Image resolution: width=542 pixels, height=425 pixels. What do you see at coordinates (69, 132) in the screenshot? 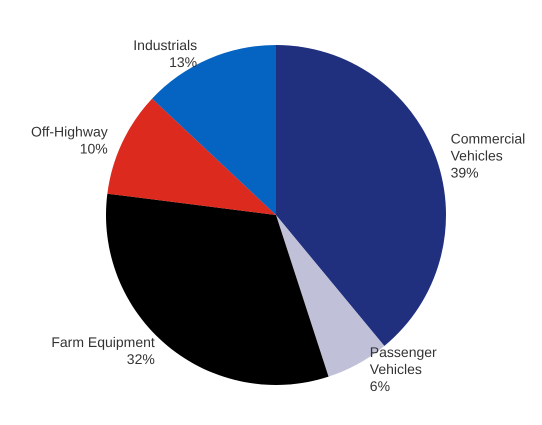
I see `slice-label: Off-Highway` at bounding box center [69, 132].